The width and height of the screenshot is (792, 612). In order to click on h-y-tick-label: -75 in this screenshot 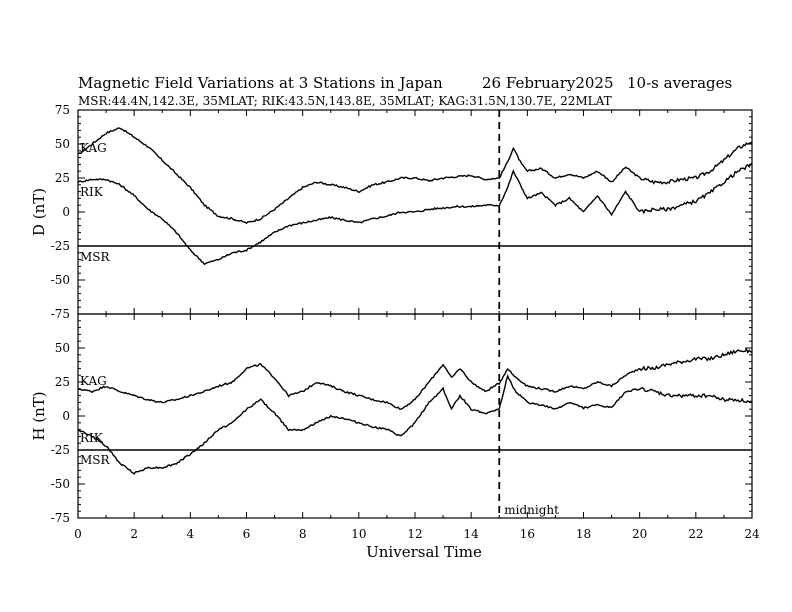, I will do `click(60, 518)`.